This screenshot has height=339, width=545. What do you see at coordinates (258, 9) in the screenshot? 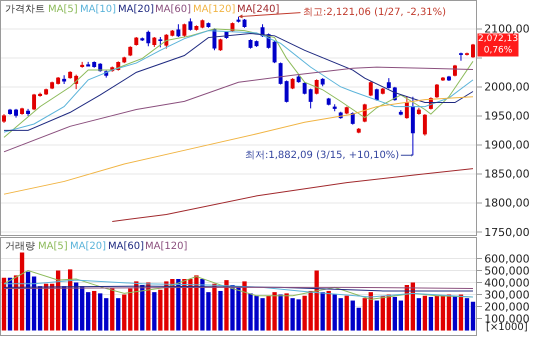
I see `text: MA[240]` at bounding box center [258, 9].